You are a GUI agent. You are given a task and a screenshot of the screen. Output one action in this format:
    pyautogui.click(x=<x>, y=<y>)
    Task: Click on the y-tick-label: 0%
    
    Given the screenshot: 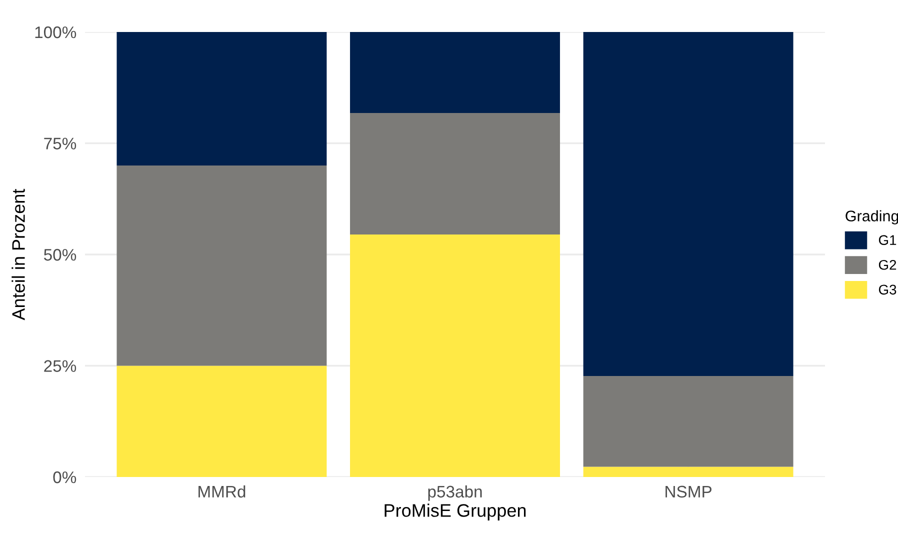 What is the action you would take?
    pyautogui.click(x=64, y=477)
    